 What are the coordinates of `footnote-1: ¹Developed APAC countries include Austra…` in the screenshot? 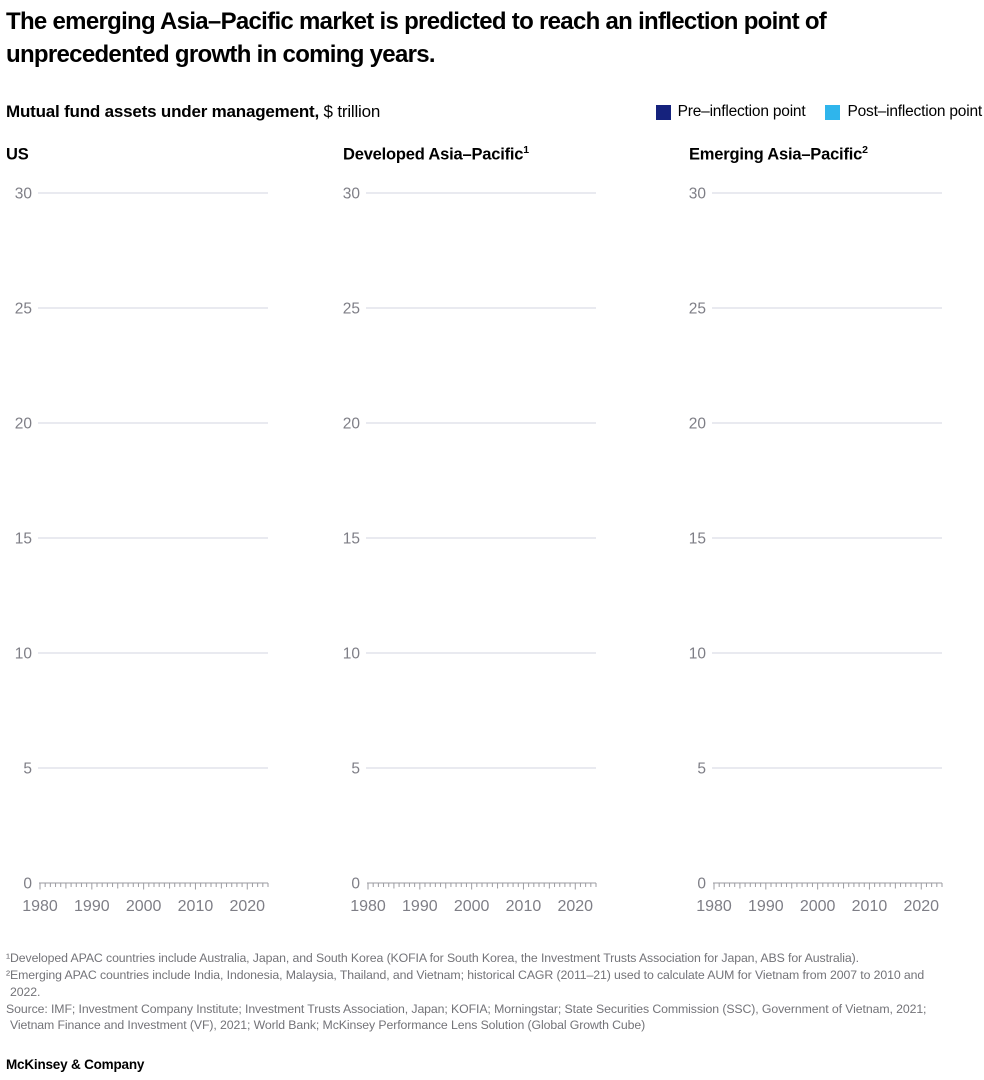 It's located at (432, 958).